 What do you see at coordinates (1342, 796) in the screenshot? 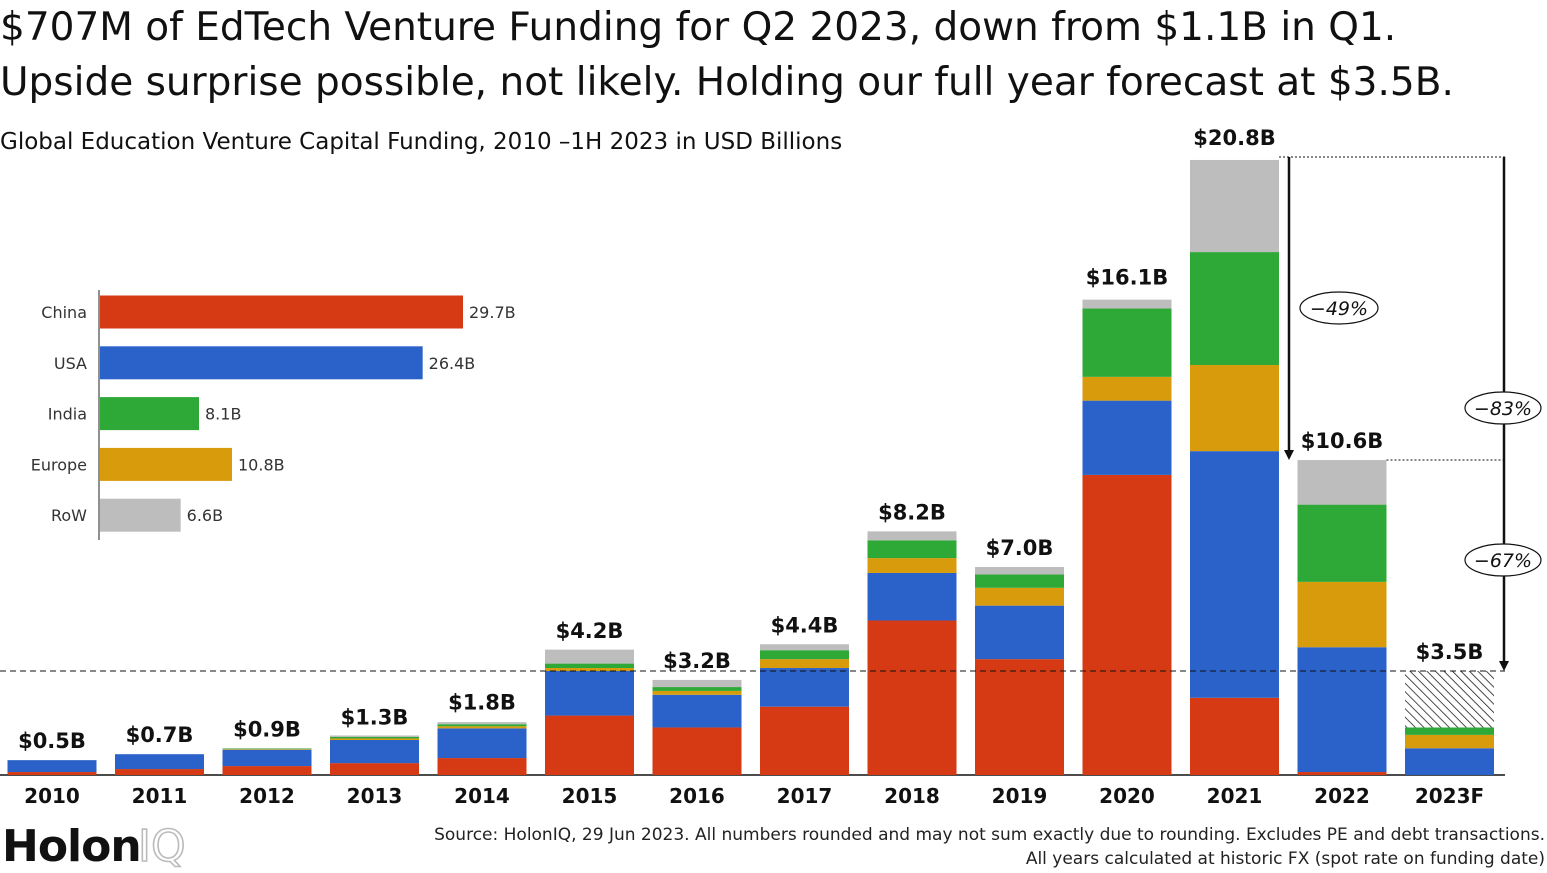
I see `x-tick-label: 2022` at bounding box center [1342, 796].